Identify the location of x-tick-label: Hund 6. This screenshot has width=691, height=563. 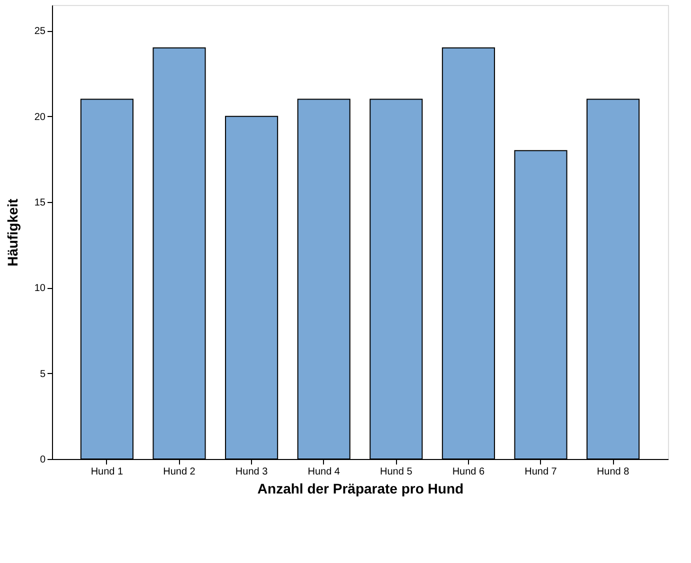
(469, 472).